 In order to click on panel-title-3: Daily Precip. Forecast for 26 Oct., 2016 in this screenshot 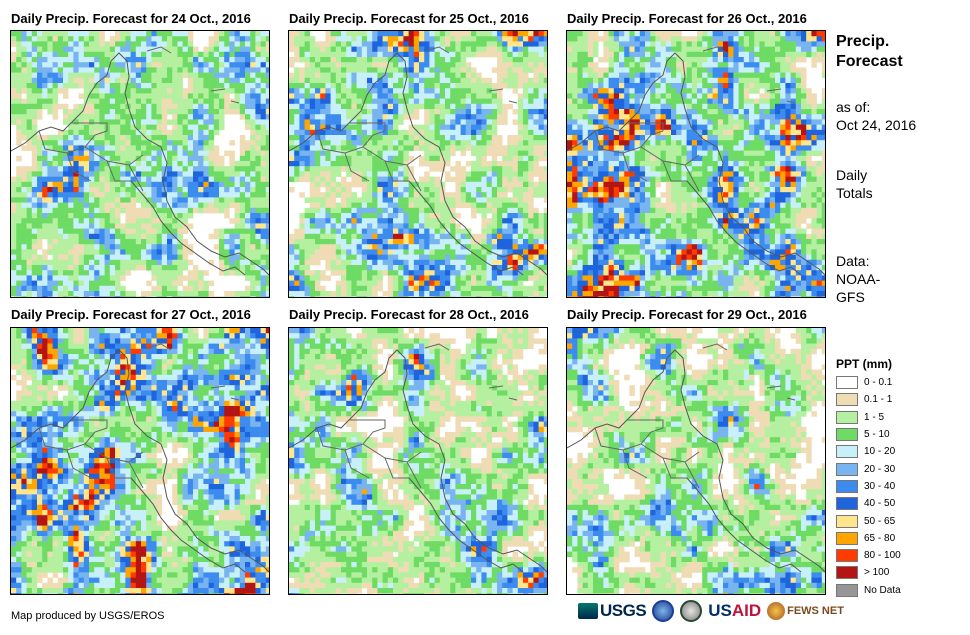, I will do `click(687, 18)`.